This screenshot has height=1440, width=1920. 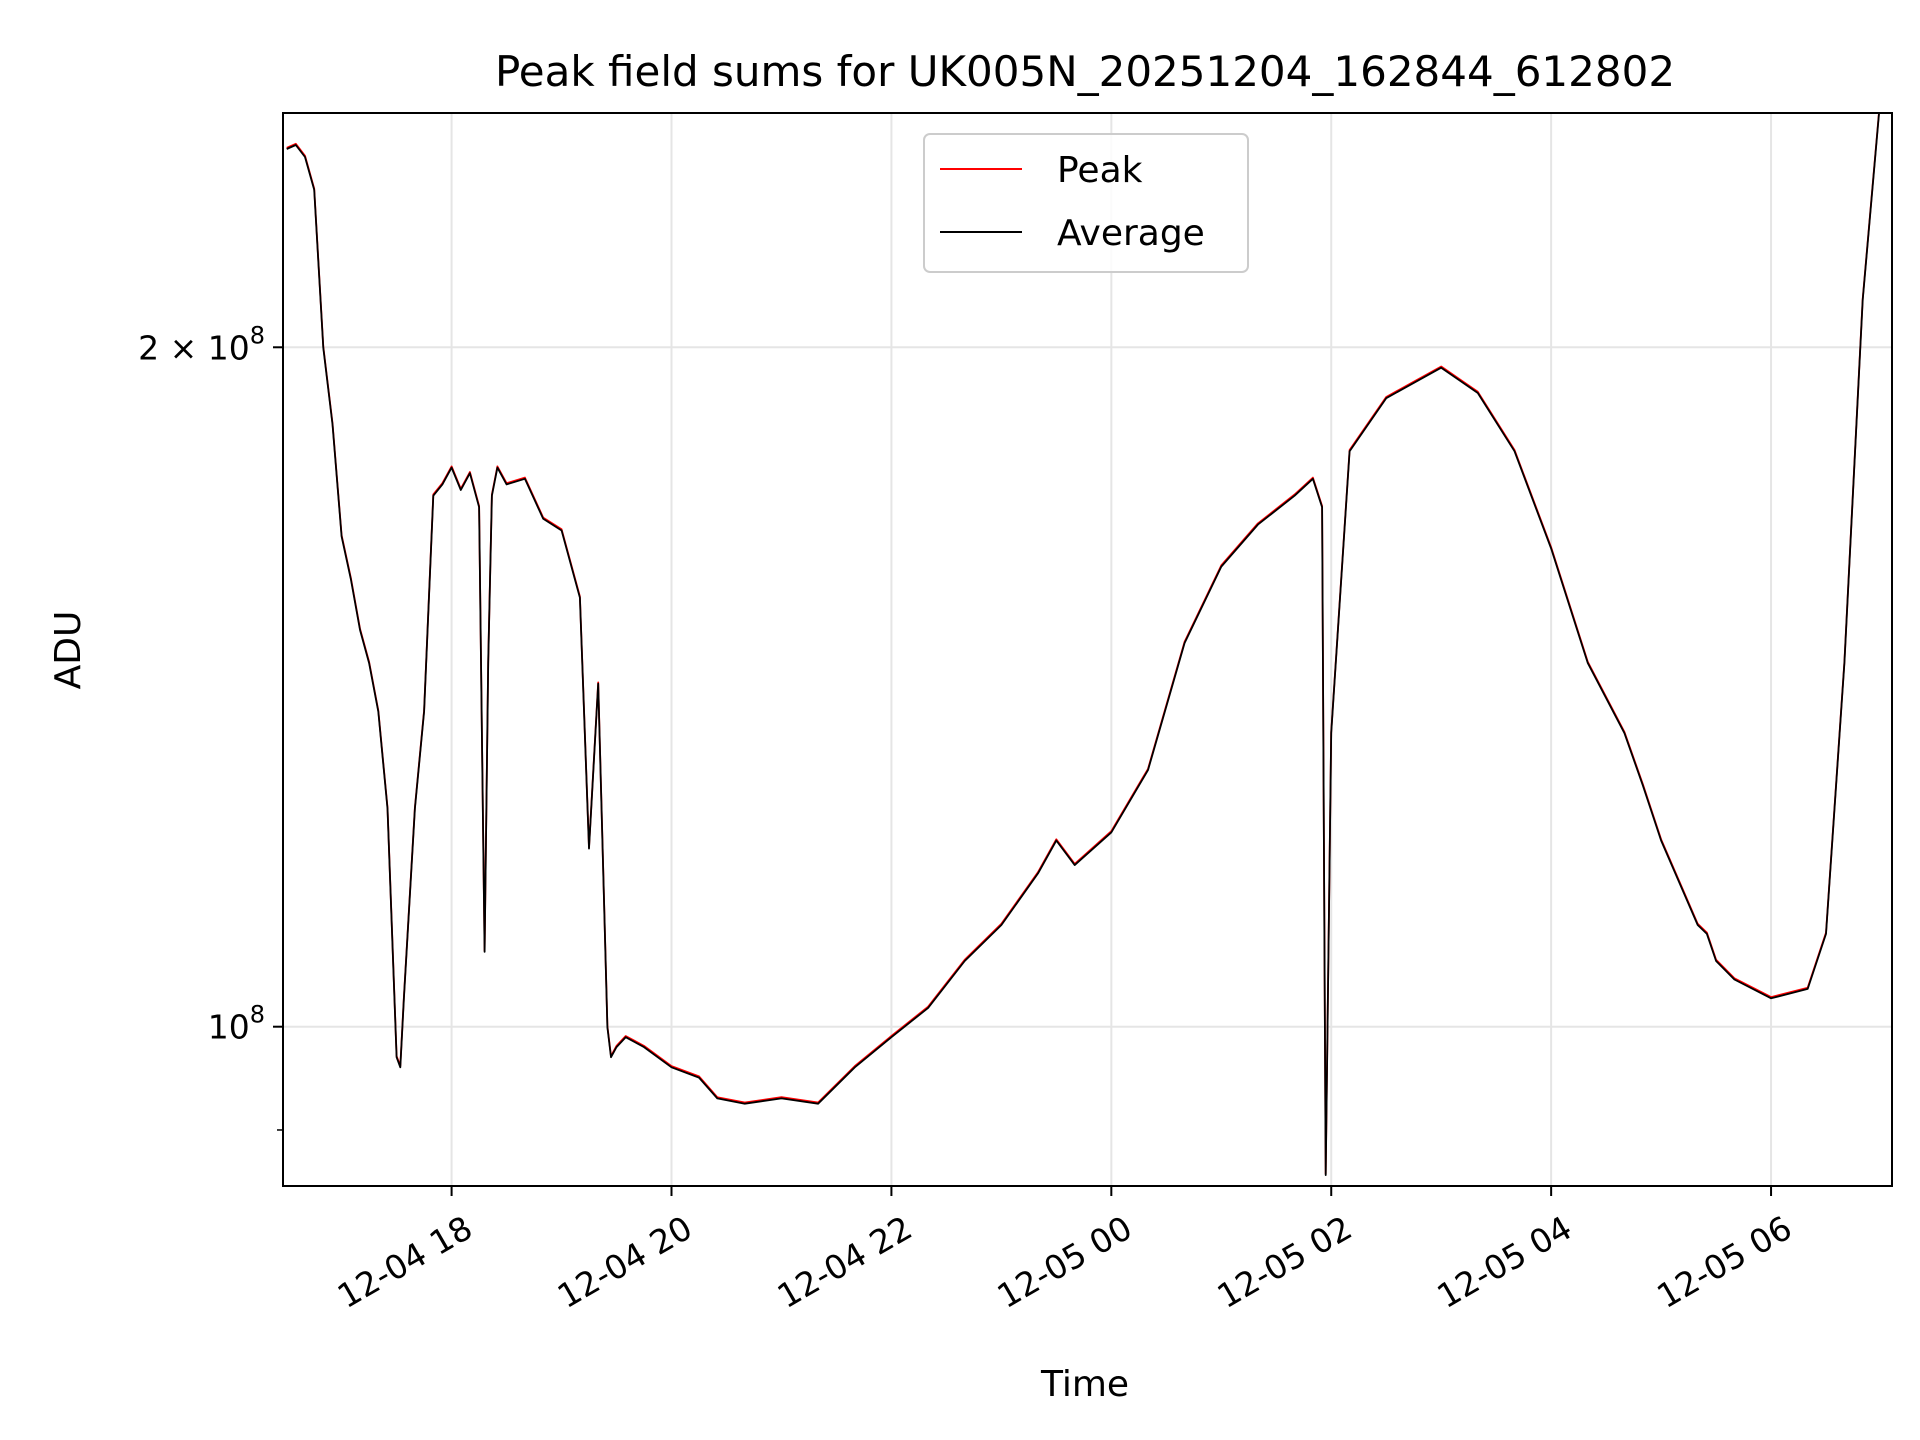 I want to click on legend-label-average: Average, so click(x=1131, y=233).